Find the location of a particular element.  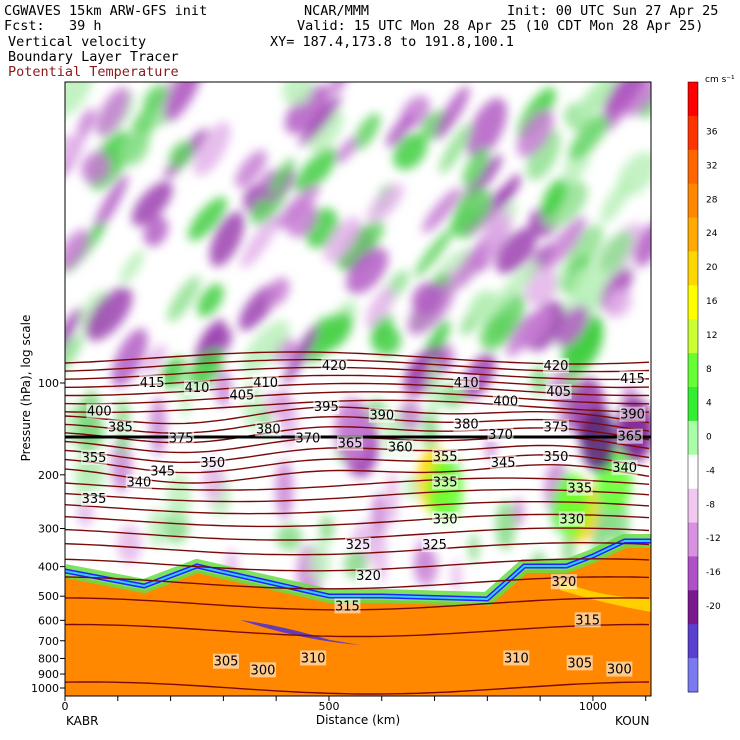

theta-label: 390 is located at coordinates (381, 416).